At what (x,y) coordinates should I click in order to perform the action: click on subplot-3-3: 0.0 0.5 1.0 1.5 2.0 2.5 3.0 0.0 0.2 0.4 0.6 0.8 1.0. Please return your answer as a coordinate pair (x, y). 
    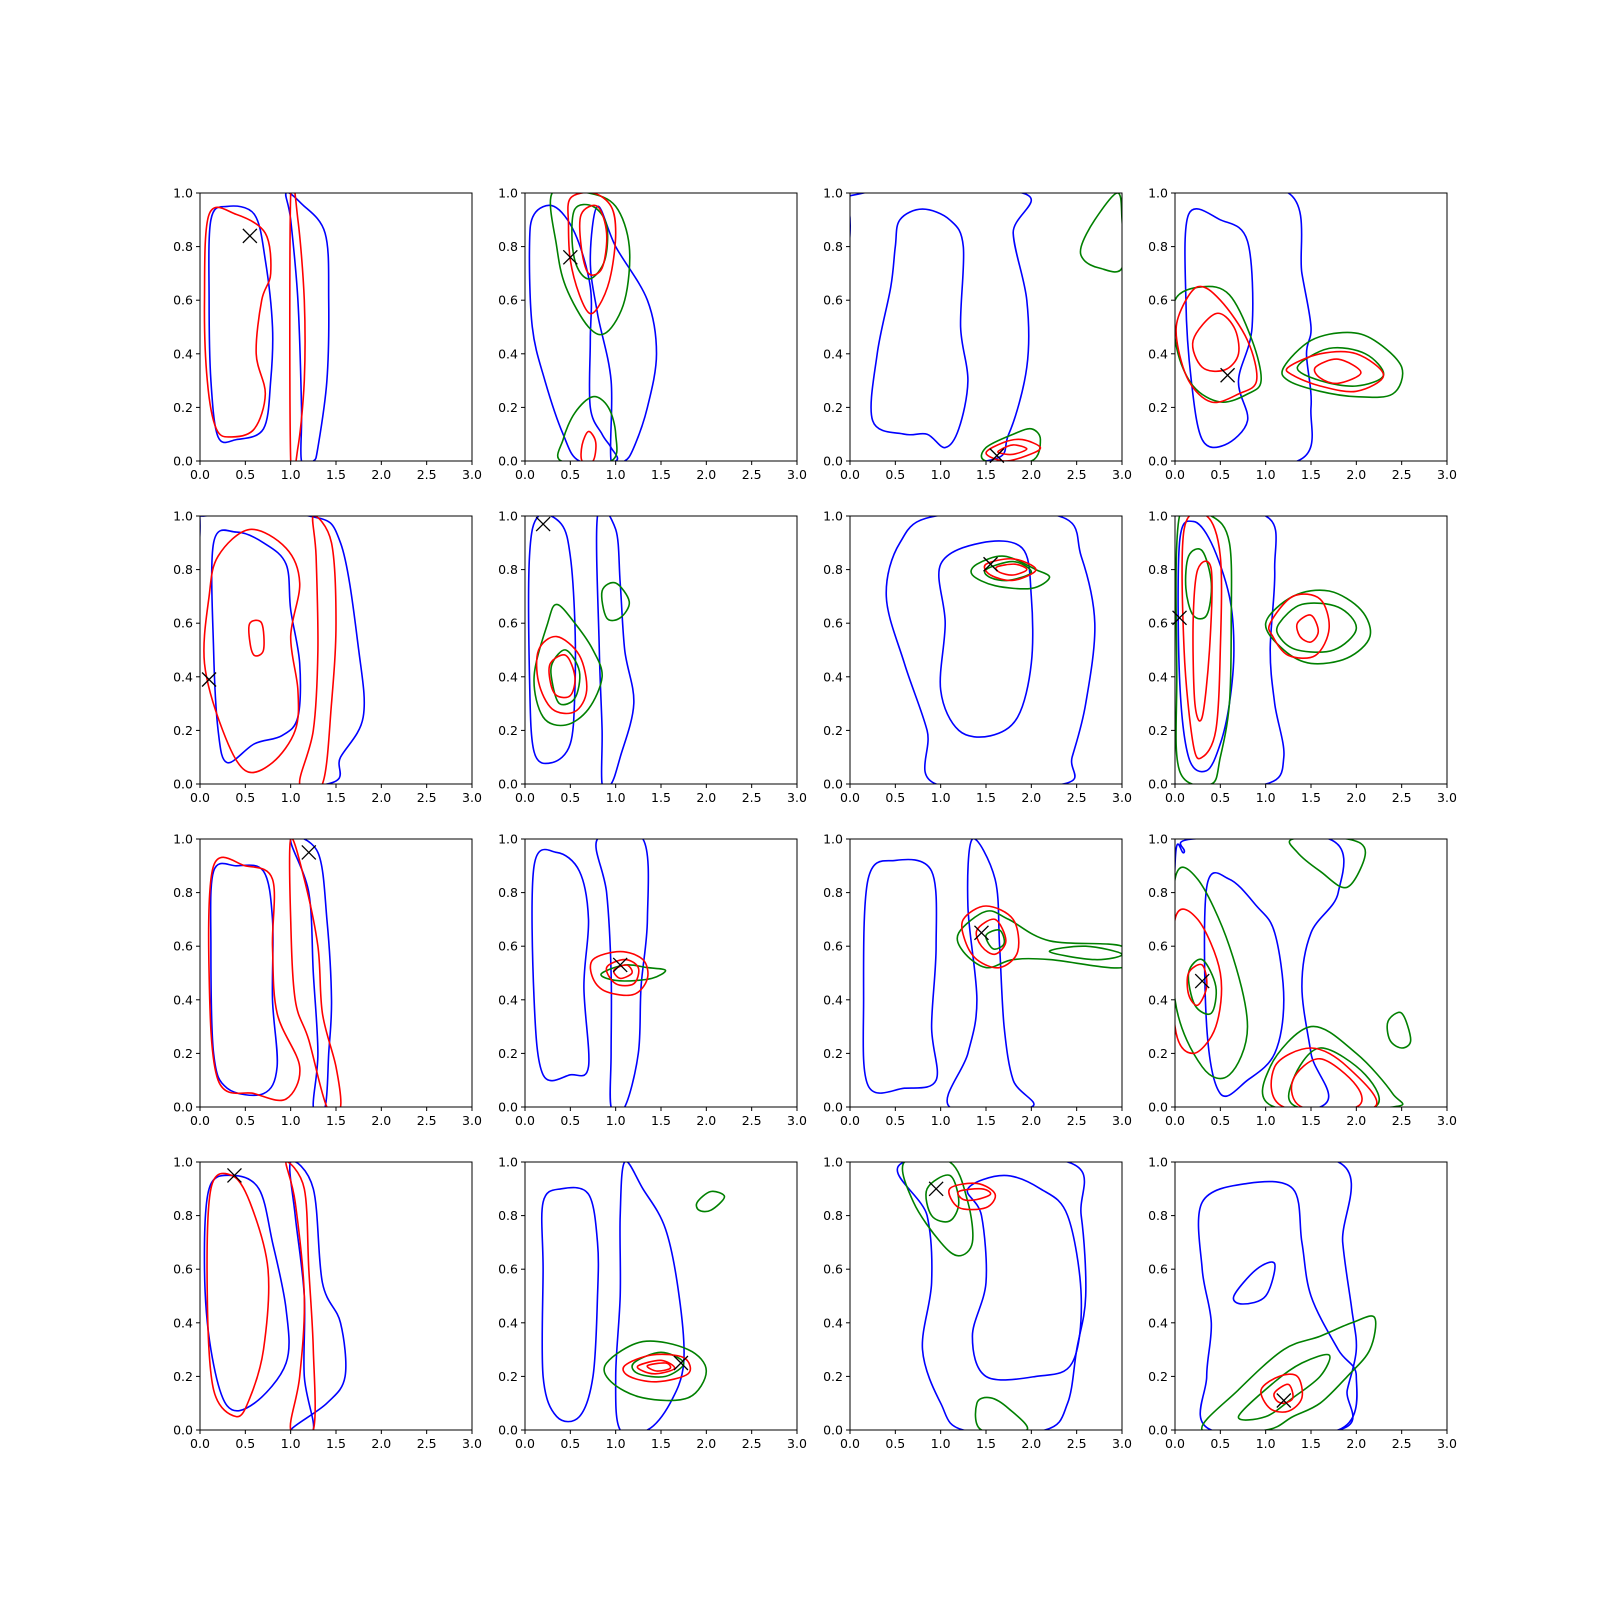
    Looking at the image, I should click on (977, 980).